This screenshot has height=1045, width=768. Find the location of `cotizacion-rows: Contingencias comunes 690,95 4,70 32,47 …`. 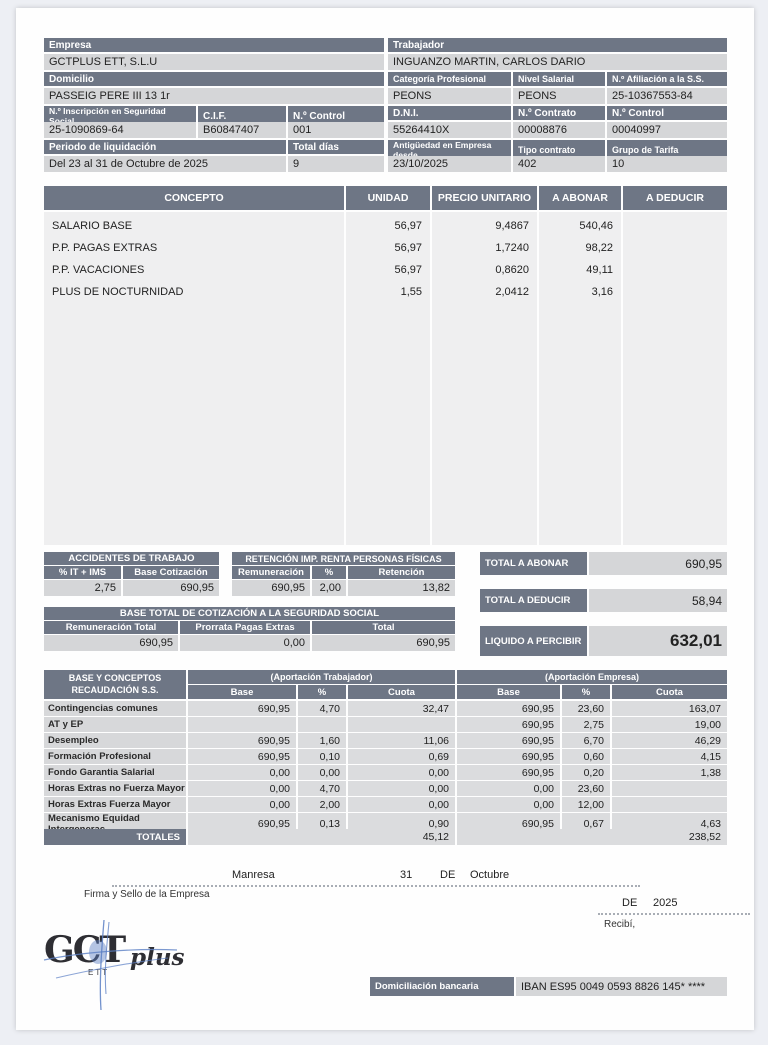

cotizacion-rows: Contingencias comunes 690,95 4,70 32,47 … is located at coordinates (385, 773).